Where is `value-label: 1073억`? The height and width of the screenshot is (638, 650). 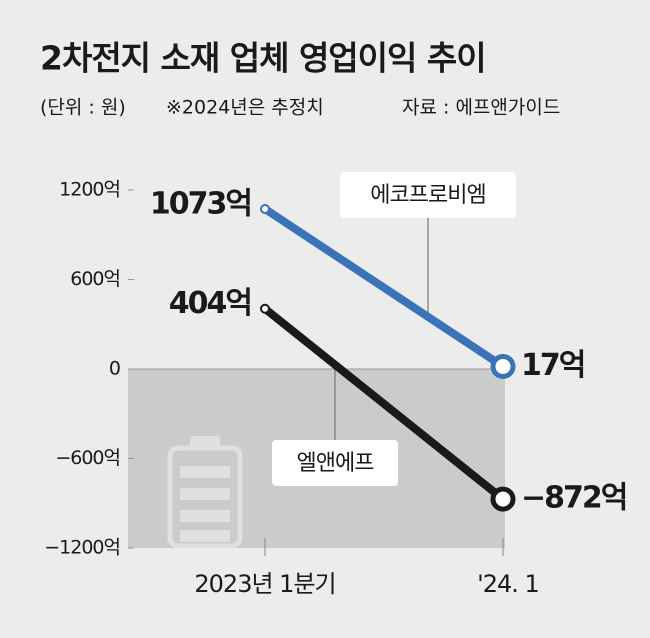 value-label: 1073억 is located at coordinates (200, 203).